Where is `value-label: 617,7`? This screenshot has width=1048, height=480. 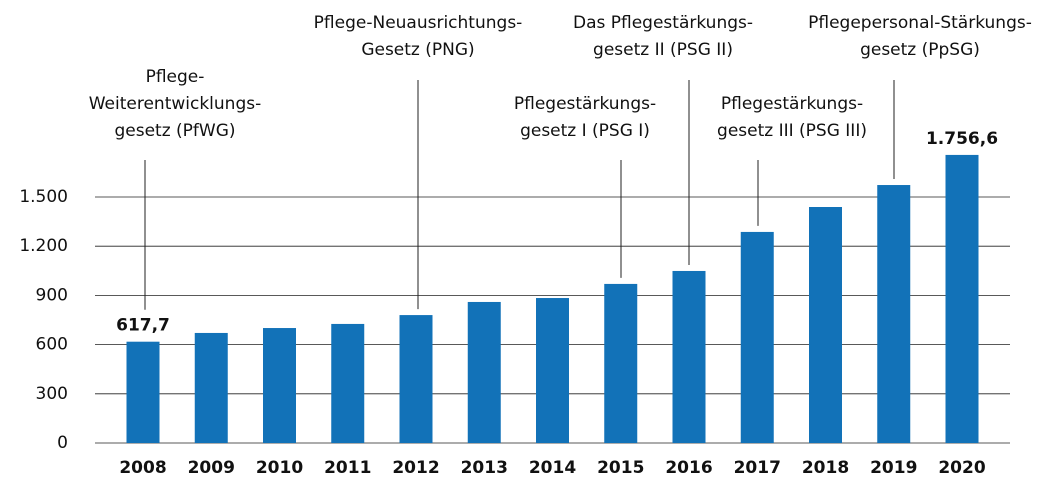 value-label: 617,7 is located at coordinates (143, 326).